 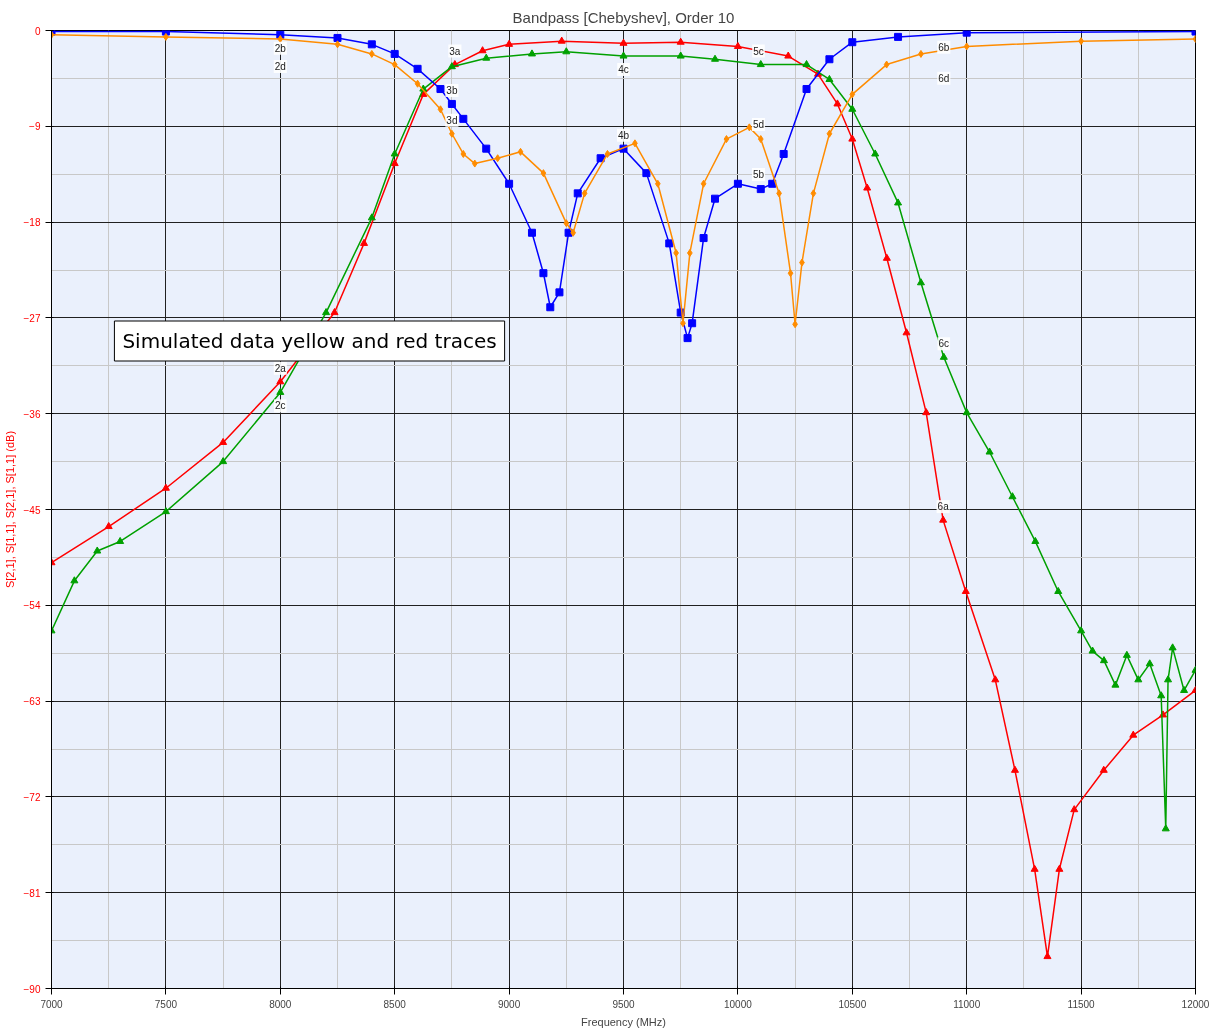 I want to click on x-tick-label: 7000, so click(x=52, y=1004).